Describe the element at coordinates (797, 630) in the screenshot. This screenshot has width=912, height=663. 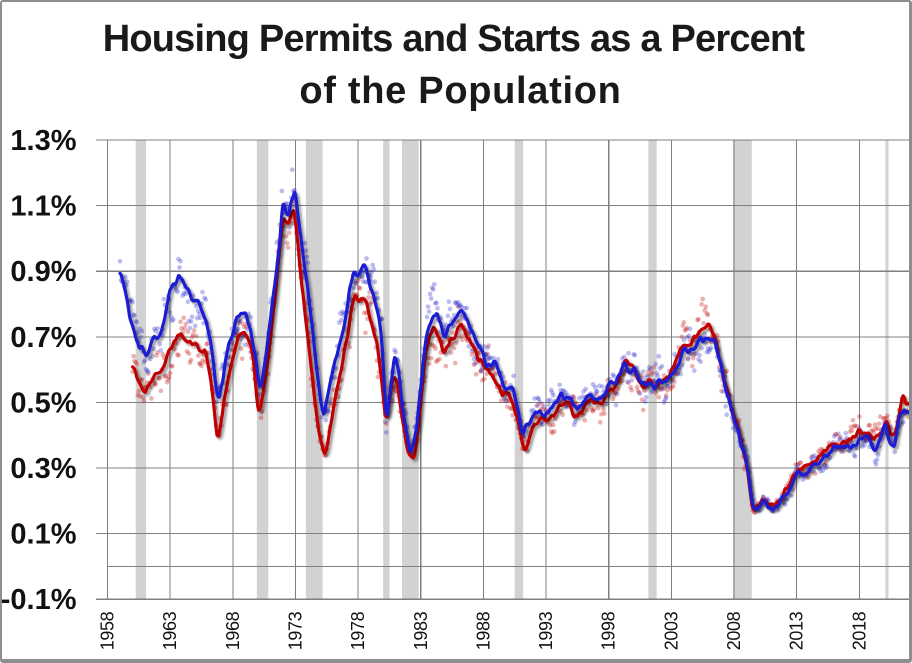
I see `svg-text: 2013` at that location.